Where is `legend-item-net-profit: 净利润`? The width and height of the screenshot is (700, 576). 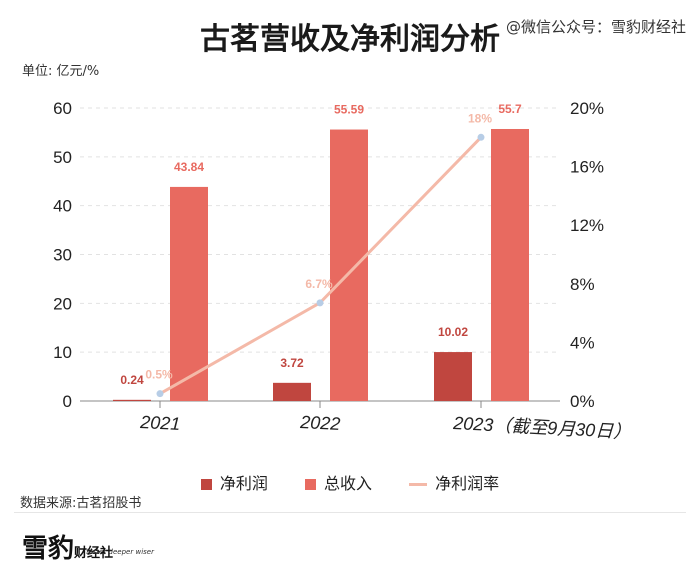 legend-item-net-profit: 净利润 is located at coordinates (234, 482).